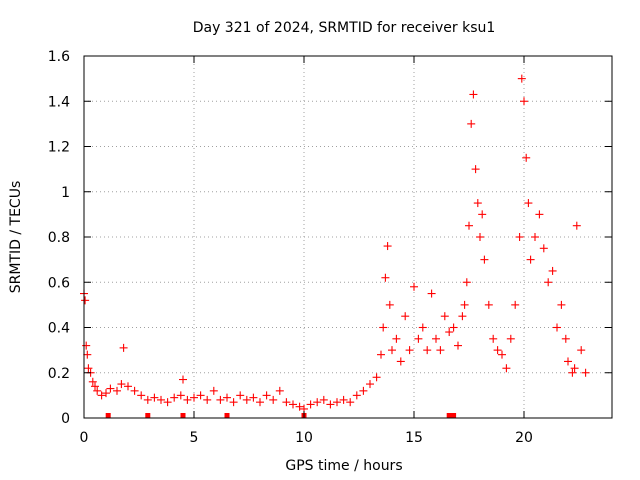  Describe the element at coordinates (65, 193) in the screenshot. I see `y-tick-label: 1` at that location.